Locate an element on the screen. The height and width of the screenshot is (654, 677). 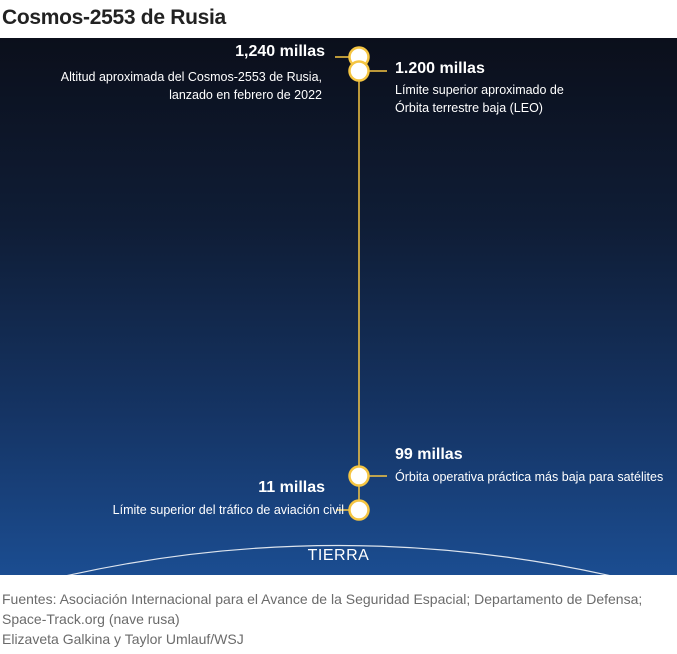
desc-1240-line2: lanzado en febrero de 2022 is located at coordinates (245, 95).